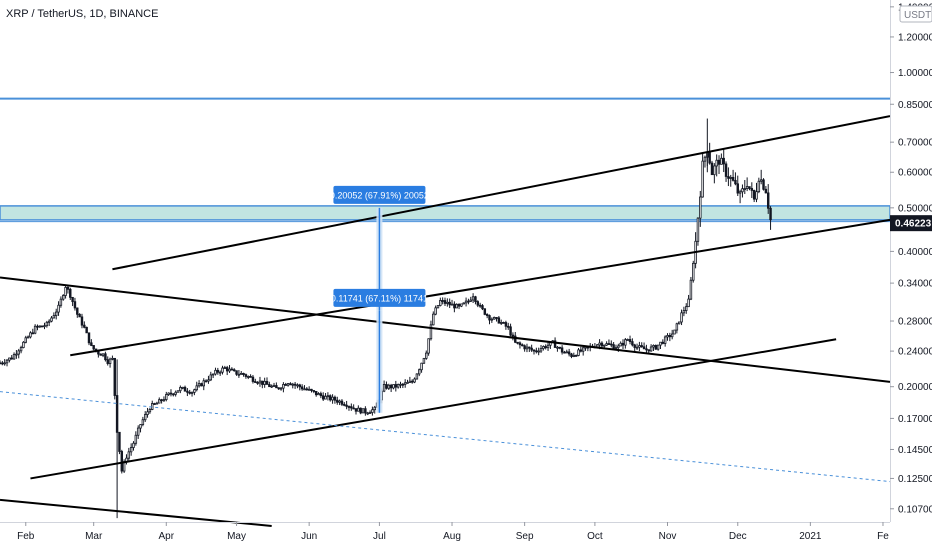 Image resolution: width=932 pixels, height=555 pixels. Describe the element at coordinates (136, 512) in the screenshot. I see `trendline` at that location.